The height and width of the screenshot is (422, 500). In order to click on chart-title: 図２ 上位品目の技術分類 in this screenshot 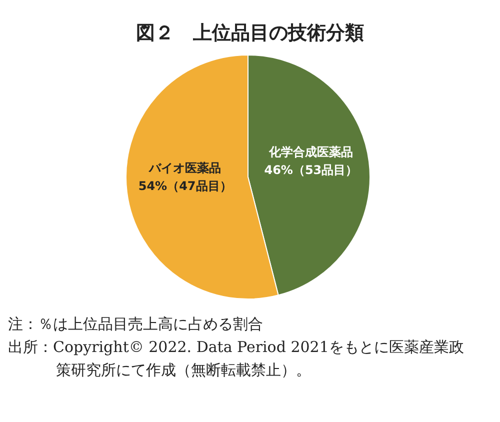, I will do `click(250, 33)`.